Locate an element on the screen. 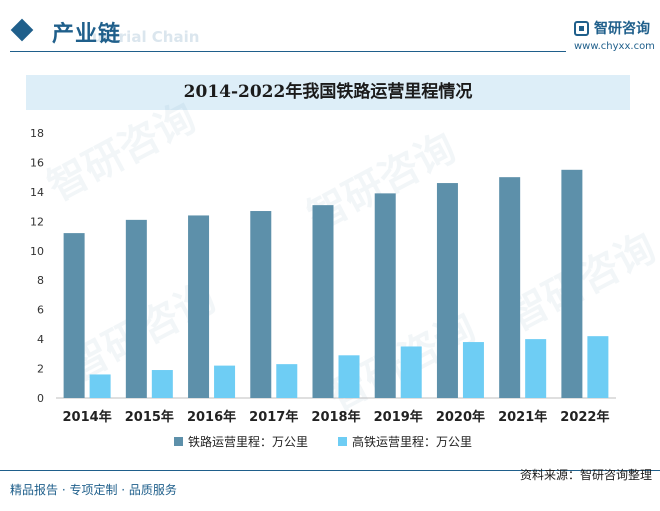 The image size is (660, 511). x-tick-label: 2014年 is located at coordinates (87, 417).